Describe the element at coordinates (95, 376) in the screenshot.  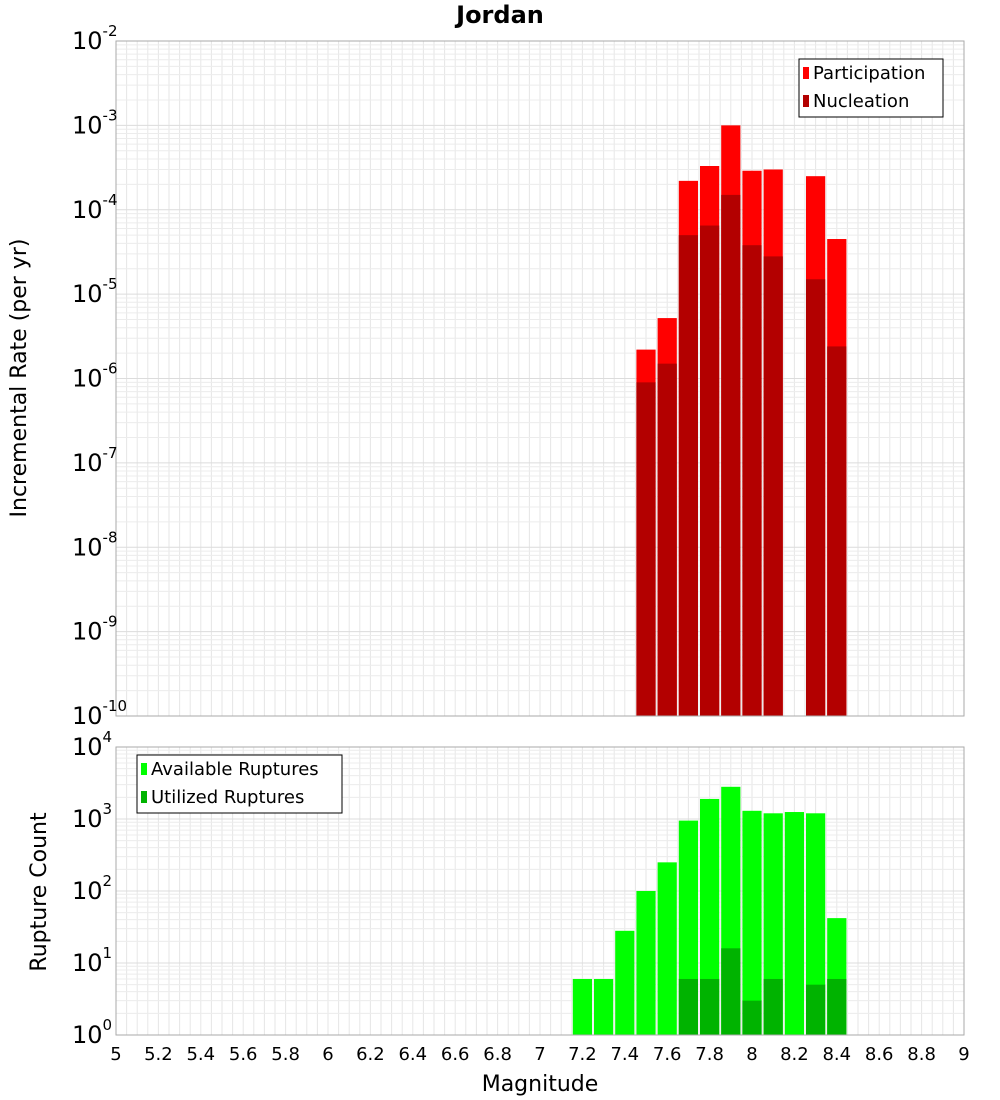
I see `top-y-tick-label: 10⁻⁶` at that location.